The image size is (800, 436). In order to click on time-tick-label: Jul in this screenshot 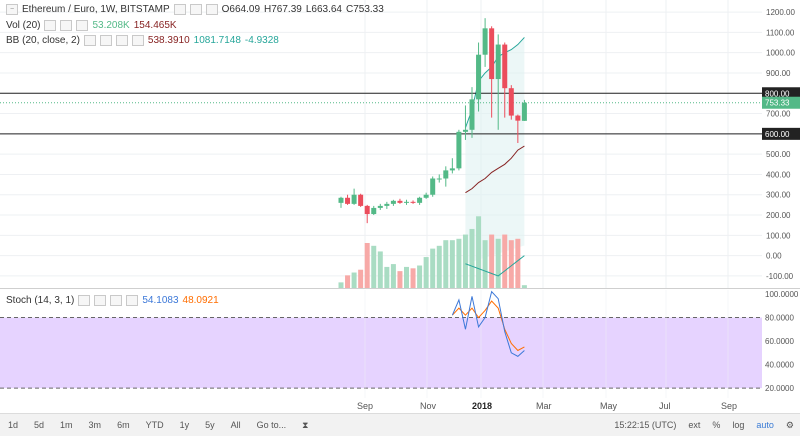, I will do `click(665, 406)`.